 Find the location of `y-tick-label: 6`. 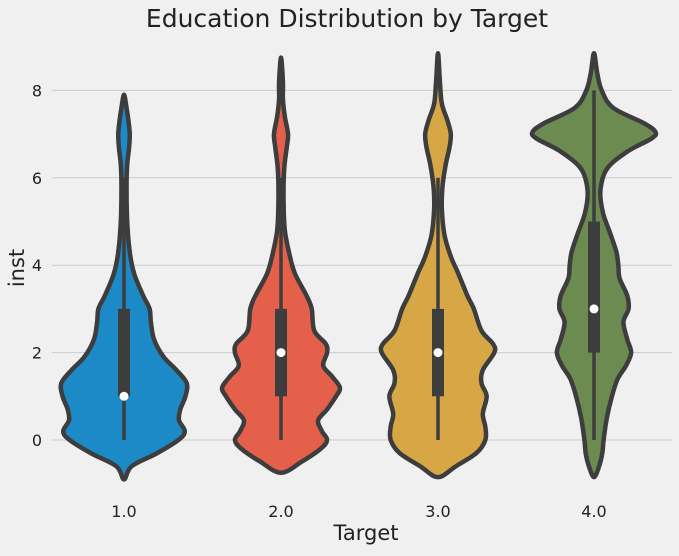

y-tick-label: 6 is located at coordinates (37, 178).